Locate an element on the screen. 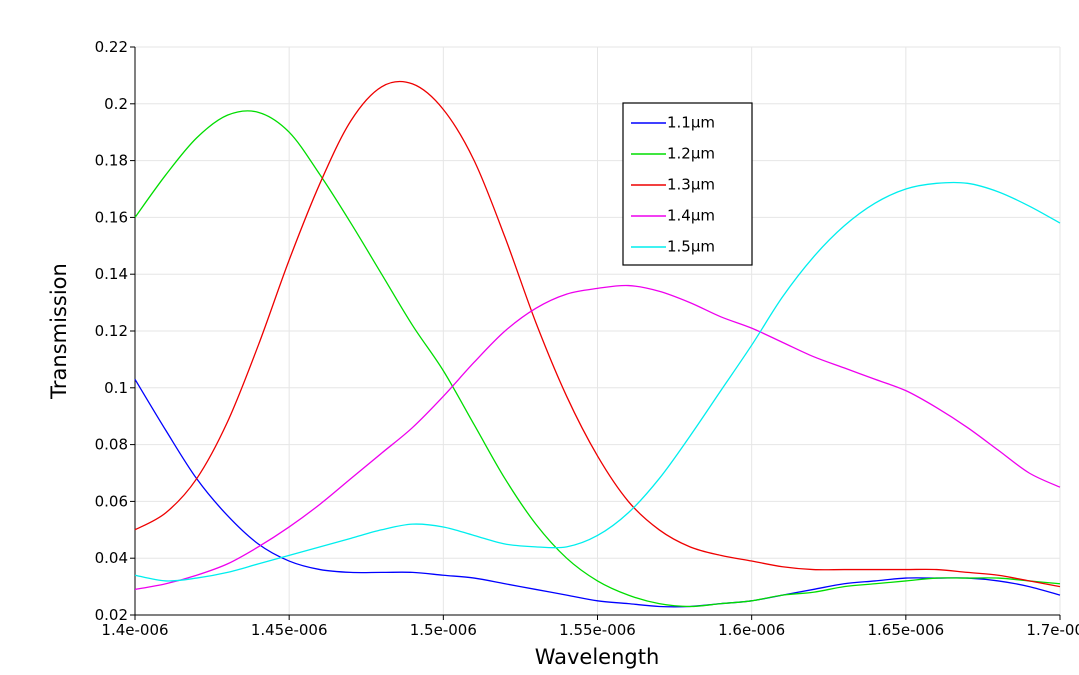 This screenshot has width=1079, height=675. legend-label: 1.4µm is located at coordinates (691, 216).